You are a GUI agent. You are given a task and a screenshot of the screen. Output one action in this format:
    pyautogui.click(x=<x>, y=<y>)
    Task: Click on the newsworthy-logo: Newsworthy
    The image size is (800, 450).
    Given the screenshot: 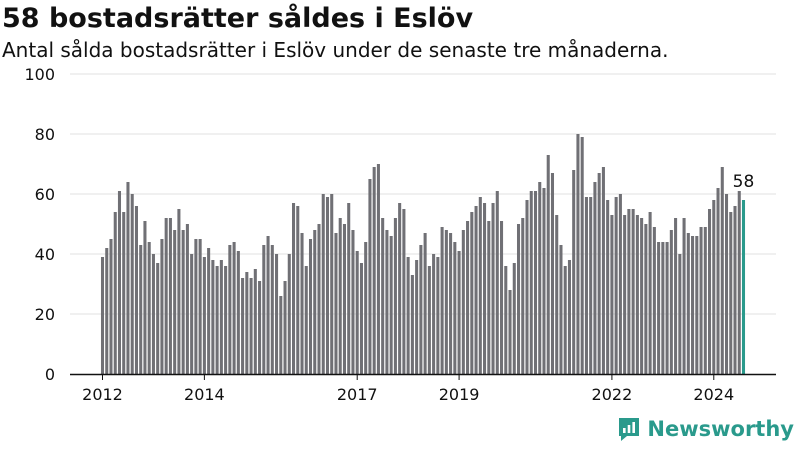 What is the action you would take?
    pyautogui.click(x=705, y=429)
    